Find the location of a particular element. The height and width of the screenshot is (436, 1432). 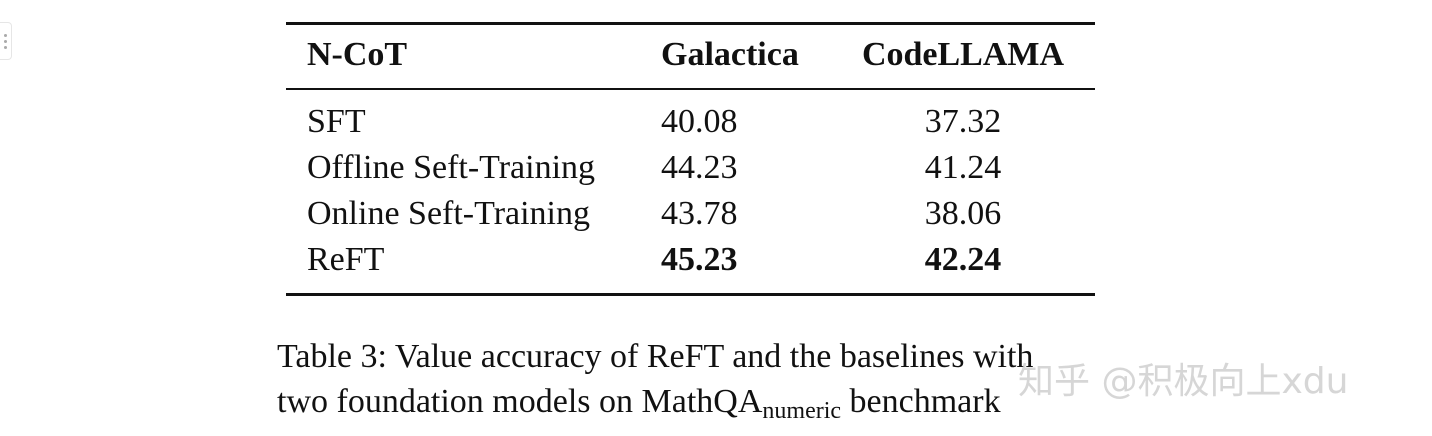

watermark: 知乎 @积极向上xdu is located at coordinates (1183, 381).